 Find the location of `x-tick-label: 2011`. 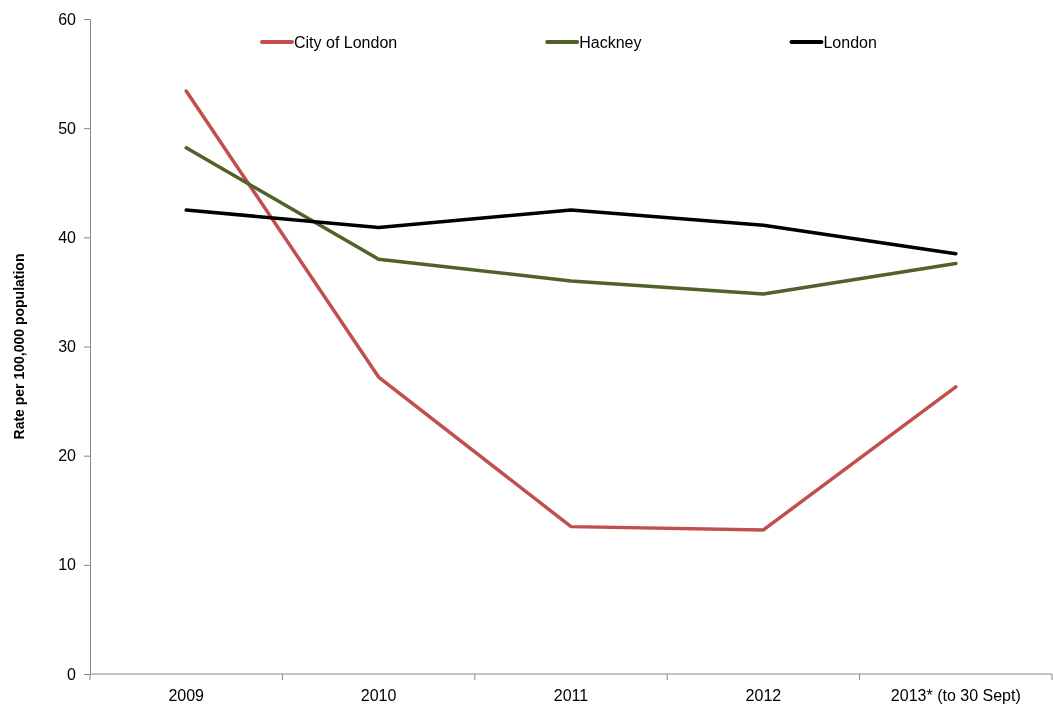

x-tick-label: 2011 is located at coordinates (571, 695).